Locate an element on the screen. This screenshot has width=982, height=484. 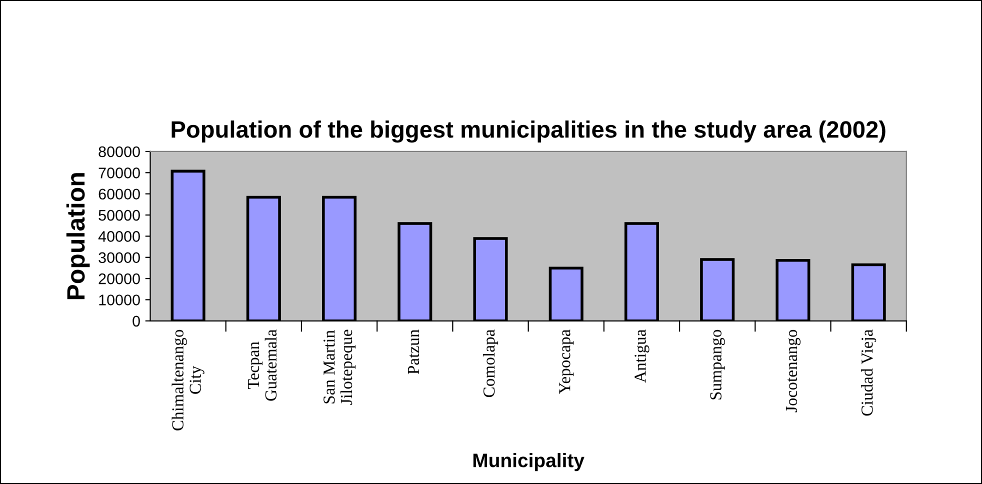
x-tick-label: Patzun is located at coordinates (414, 351).